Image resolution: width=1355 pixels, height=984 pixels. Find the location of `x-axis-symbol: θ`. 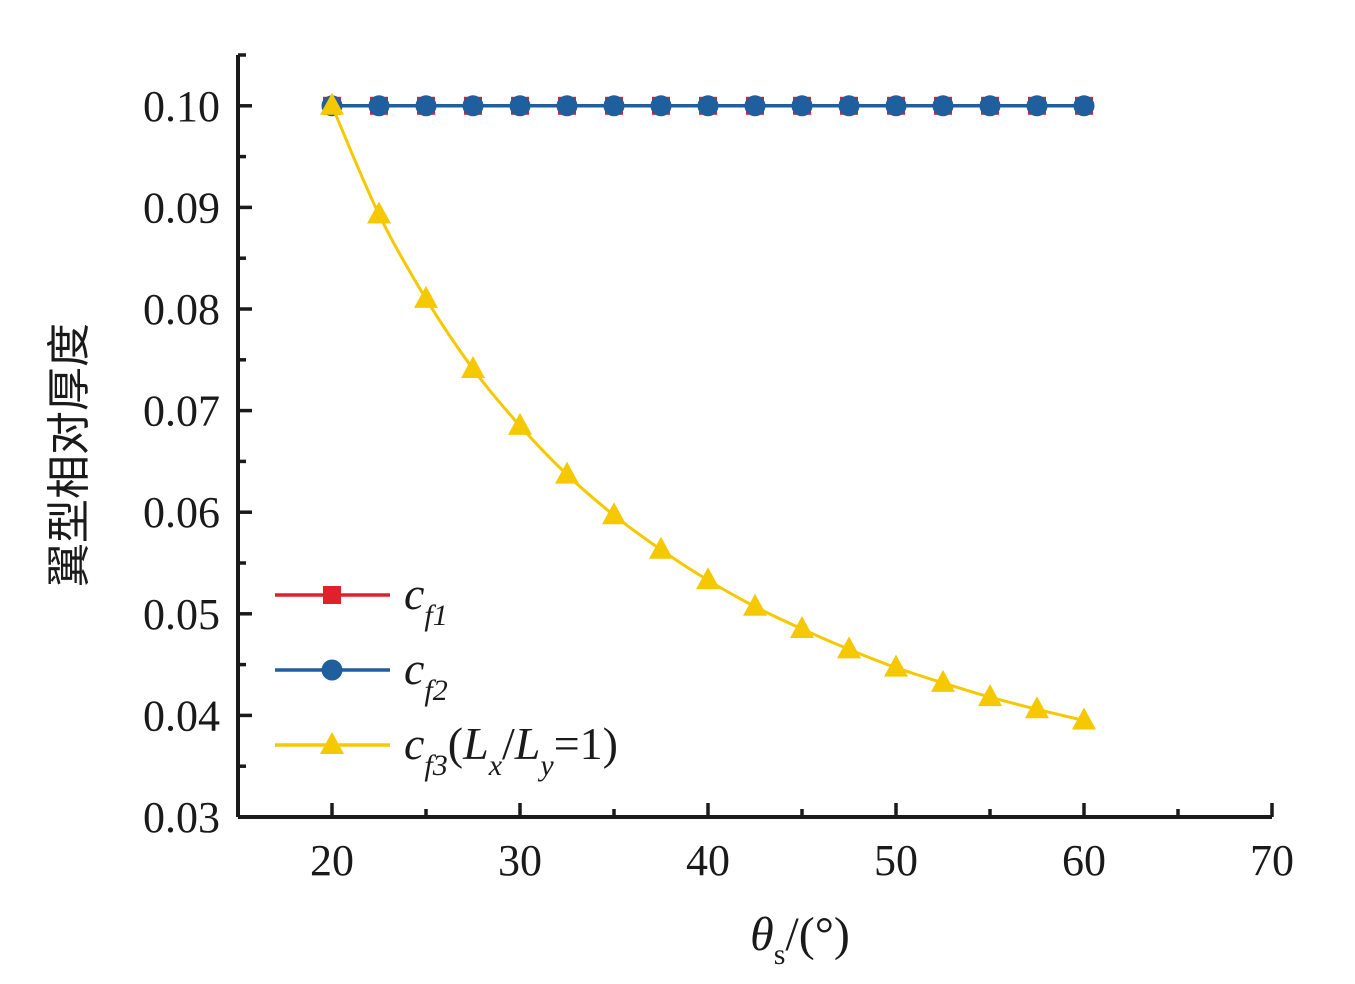

x-axis-symbol: θ is located at coordinates (762, 934).